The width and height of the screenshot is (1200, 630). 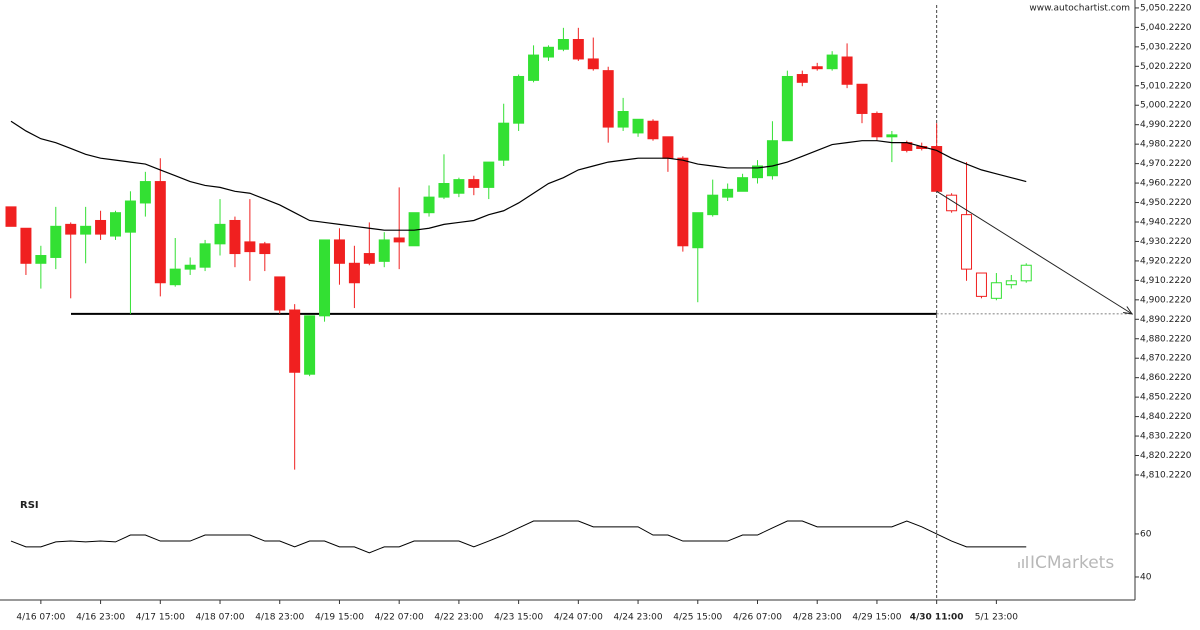 What do you see at coordinates (1166, 8) in the screenshot?
I see `y-tick-label: 5,050.2220` at bounding box center [1166, 8].